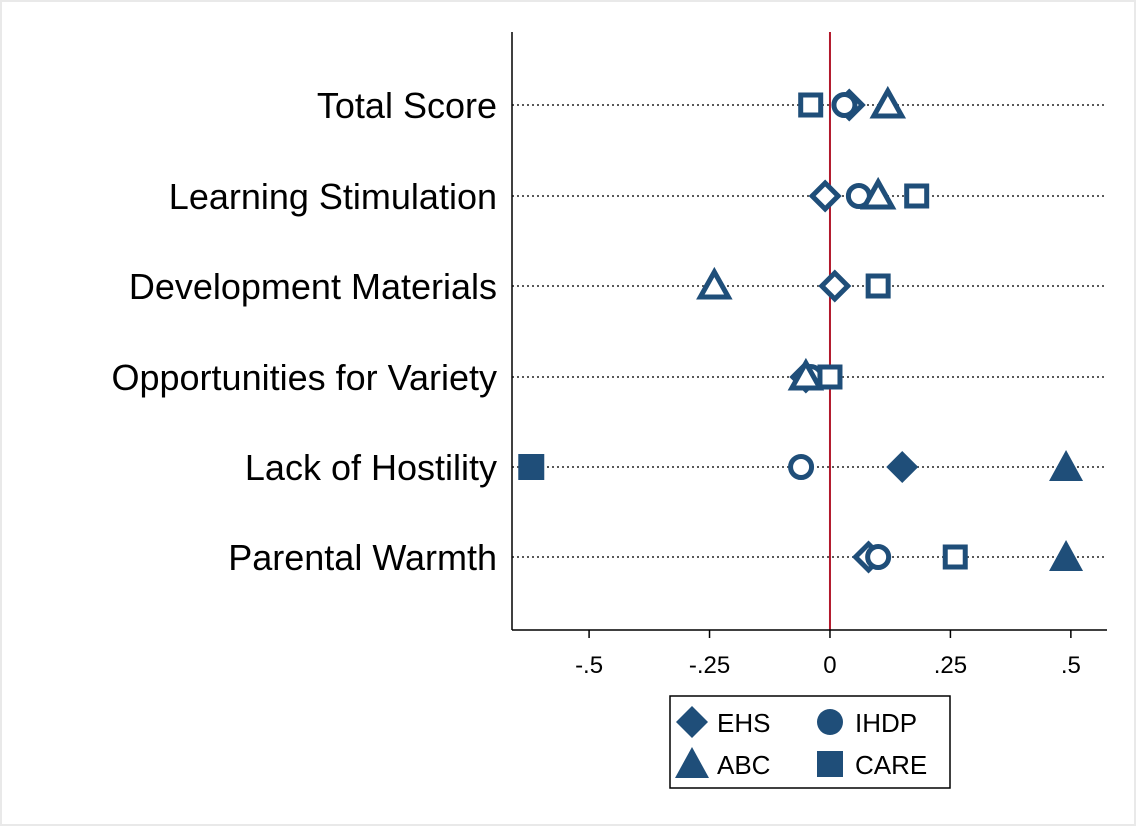 The image size is (1136, 828). I want to click on category-label: Opportunities for Variety, so click(304, 377).